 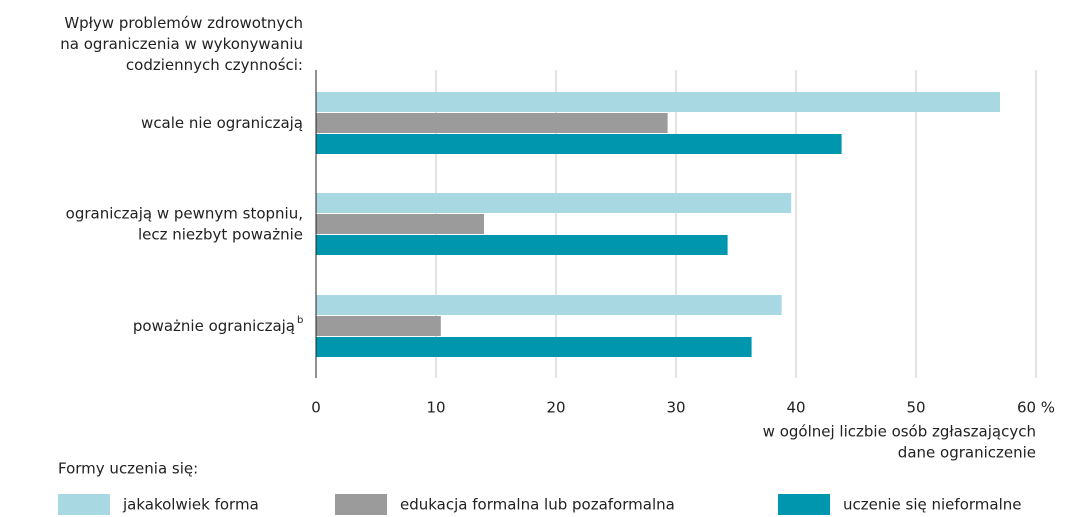 What do you see at coordinates (675, 408) in the screenshot?
I see `x-tick-label: 30` at bounding box center [675, 408].